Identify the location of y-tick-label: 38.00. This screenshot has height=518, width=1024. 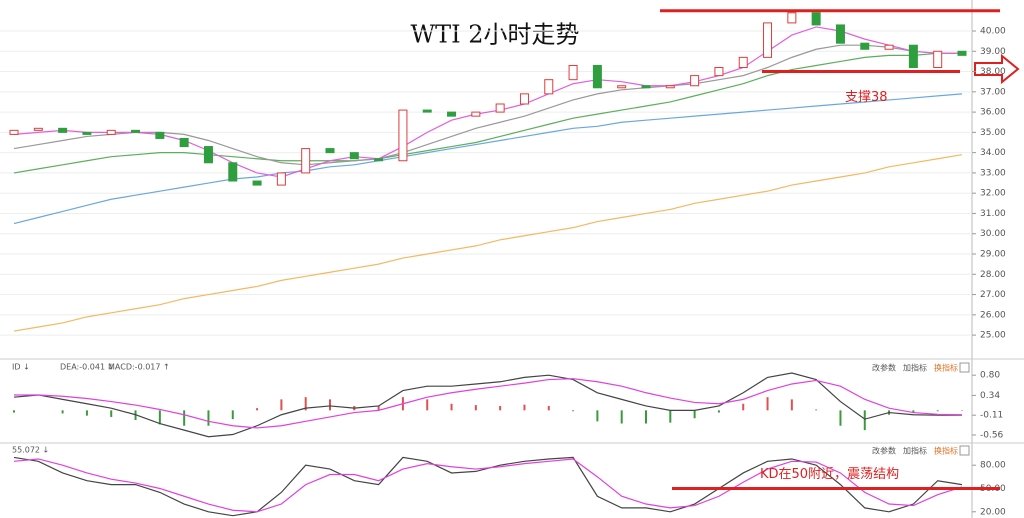
(993, 72).